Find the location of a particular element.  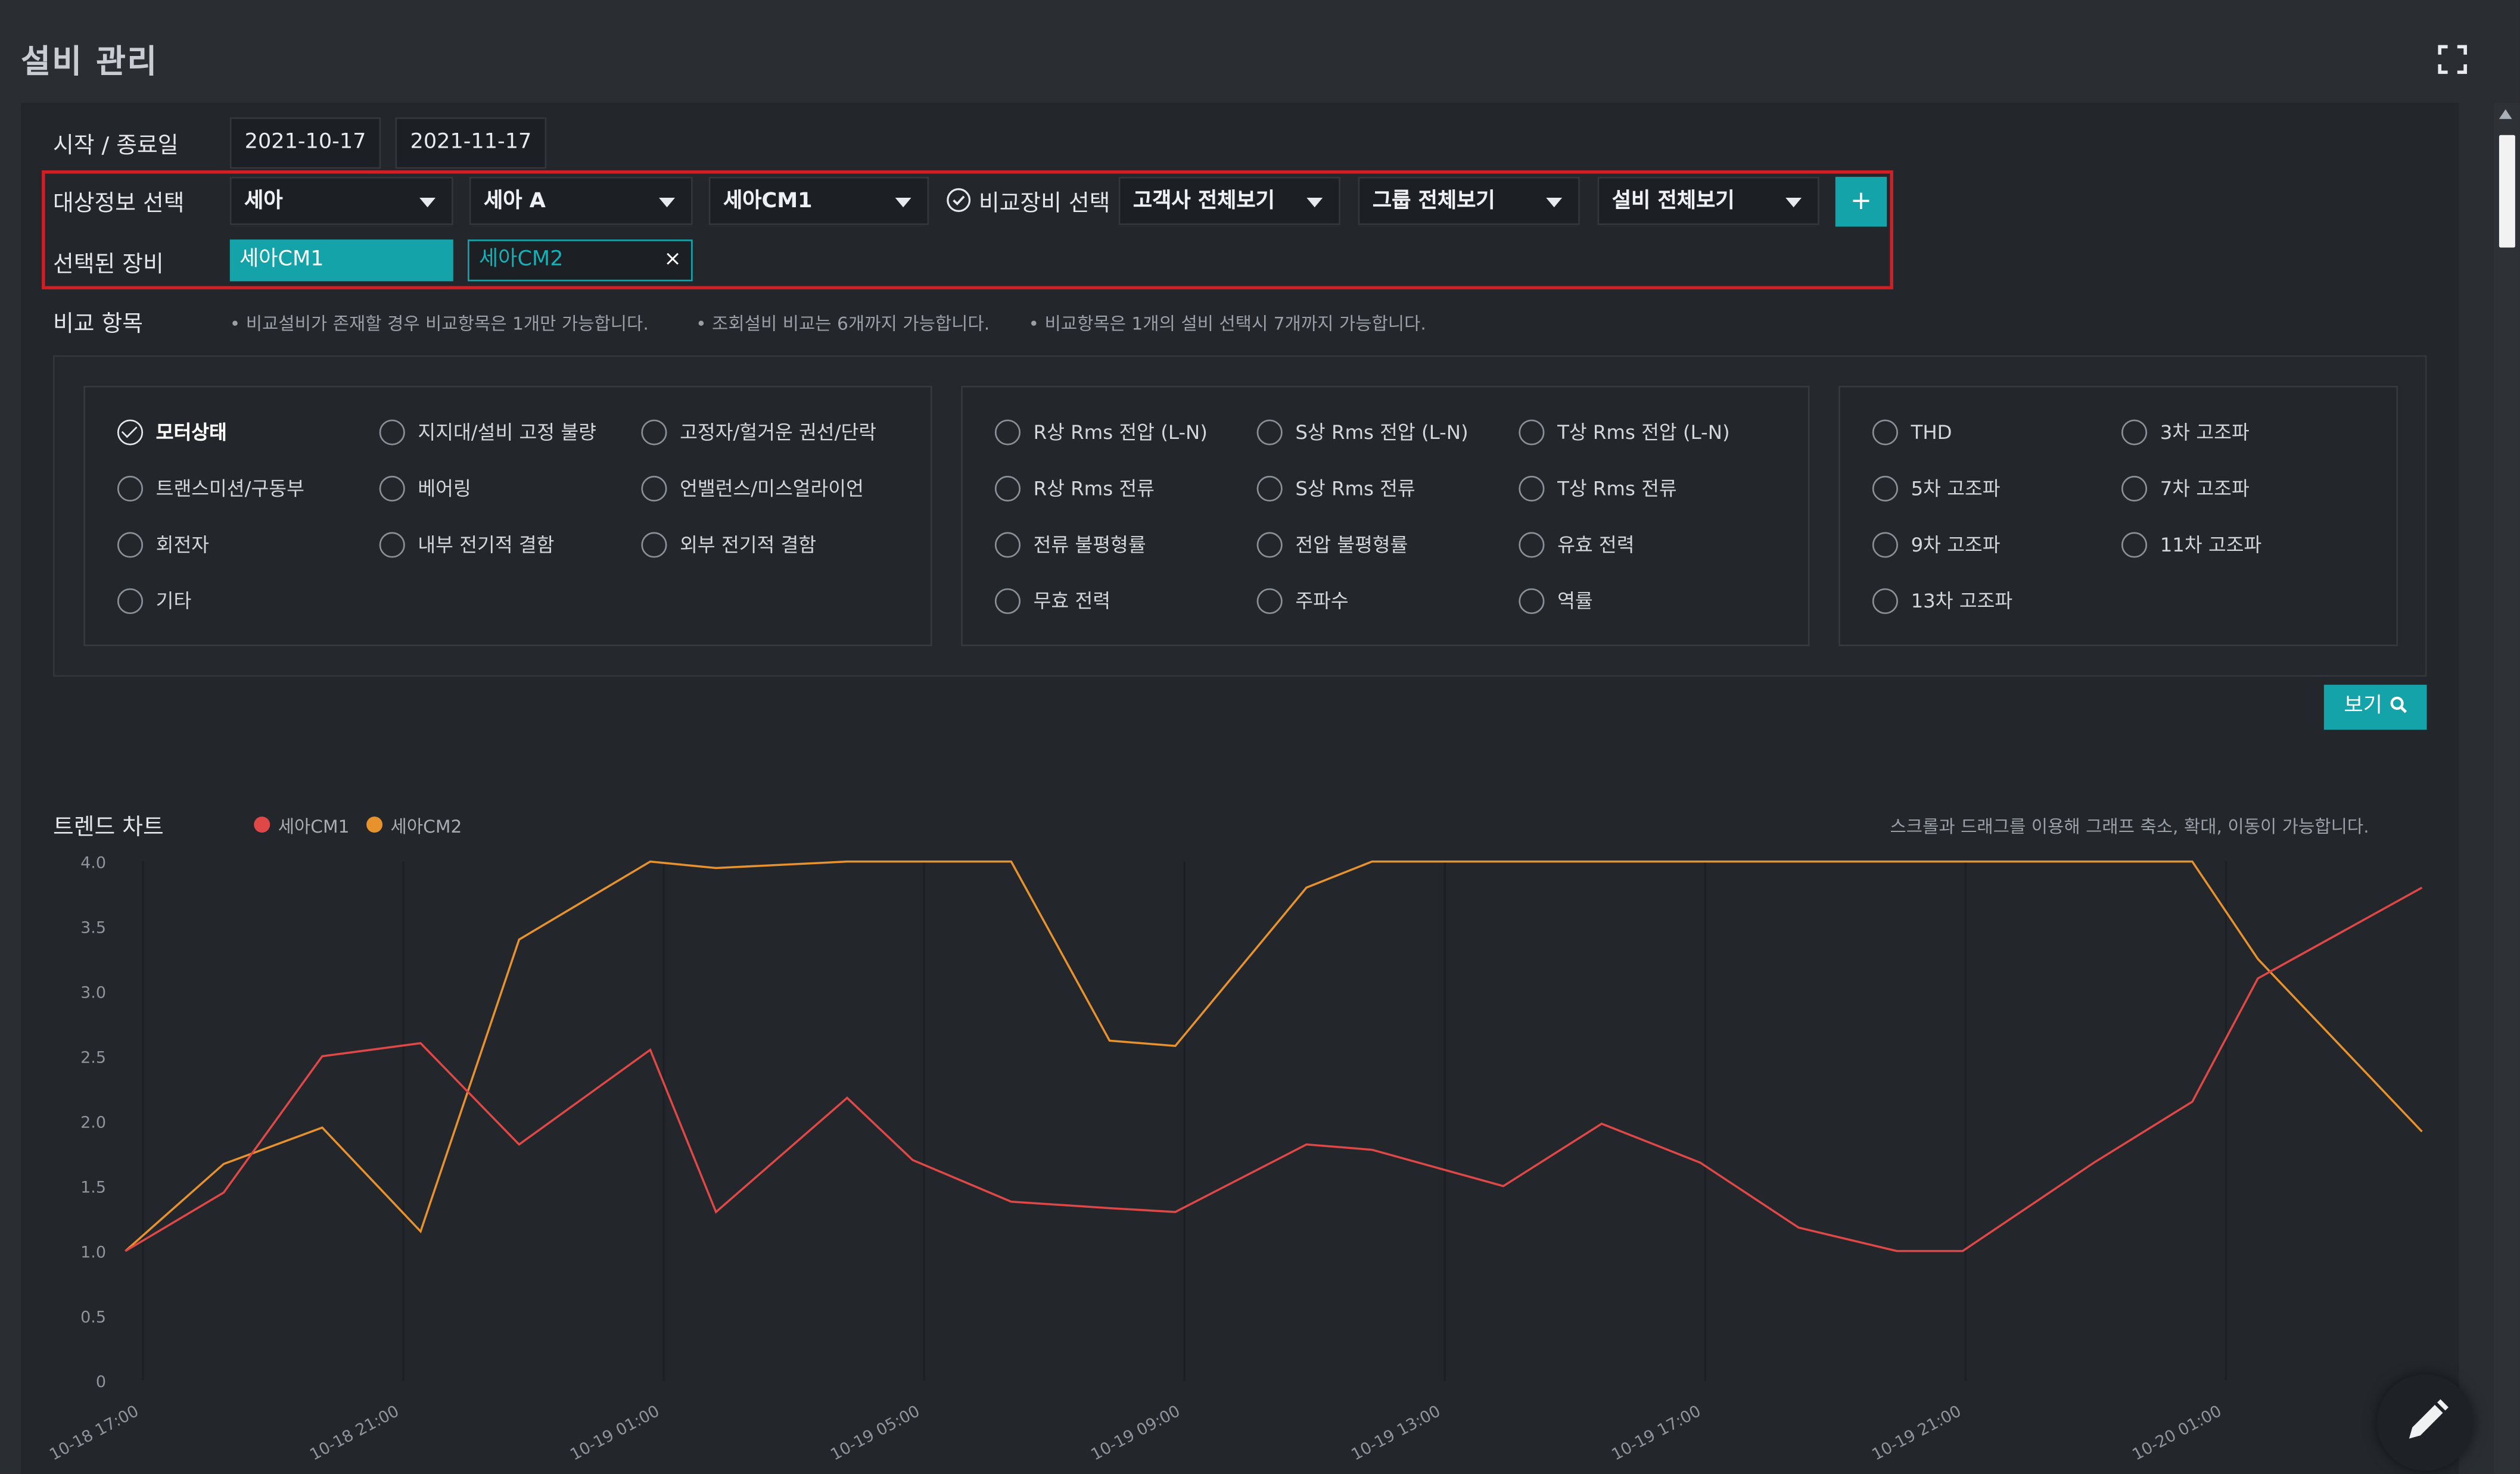

customer-select: 세아 is located at coordinates (341, 200).